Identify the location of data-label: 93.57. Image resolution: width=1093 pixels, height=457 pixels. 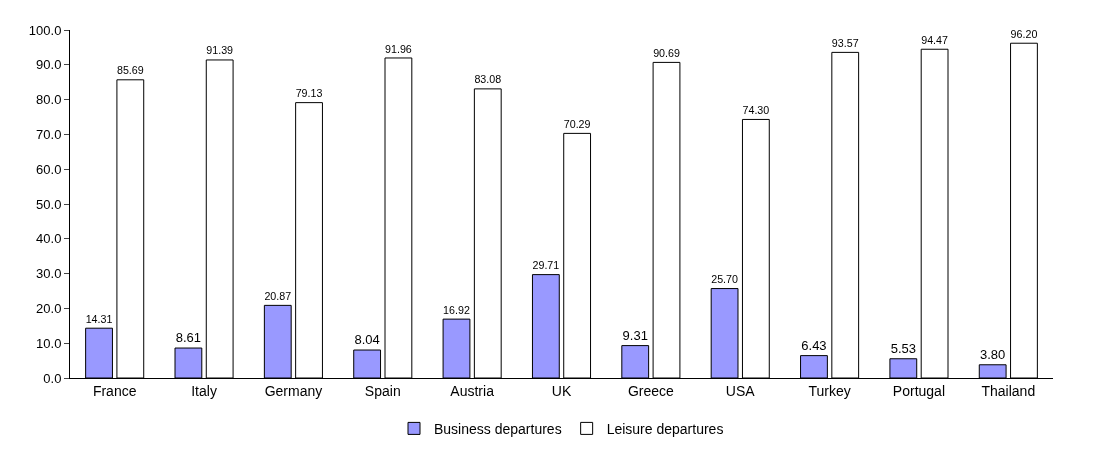
(845, 42).